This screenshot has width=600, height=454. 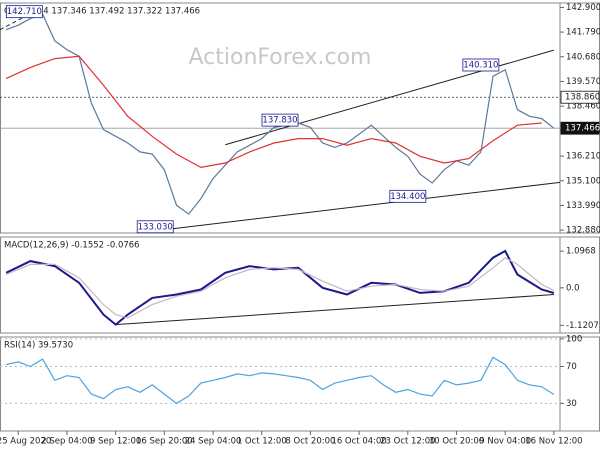 I want to click on y-tick-label: 141.790, so click(x=583, y=33).